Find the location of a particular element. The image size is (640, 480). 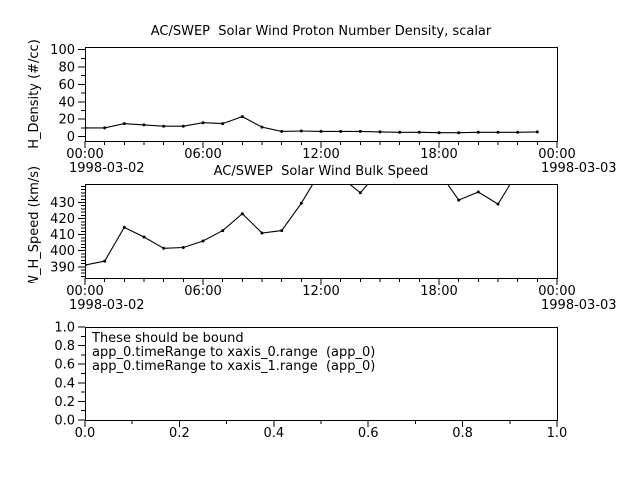

y-tick-label: 40 is located at coordinates (66, 102).